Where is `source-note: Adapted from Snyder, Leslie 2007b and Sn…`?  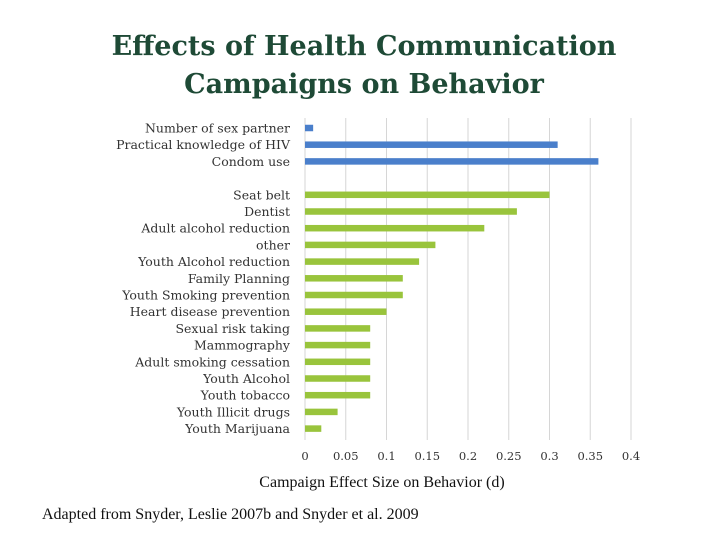
source-note: Adapted from Snyder, Leslie 2007b and Sn… is located at coordinates (230, 514).